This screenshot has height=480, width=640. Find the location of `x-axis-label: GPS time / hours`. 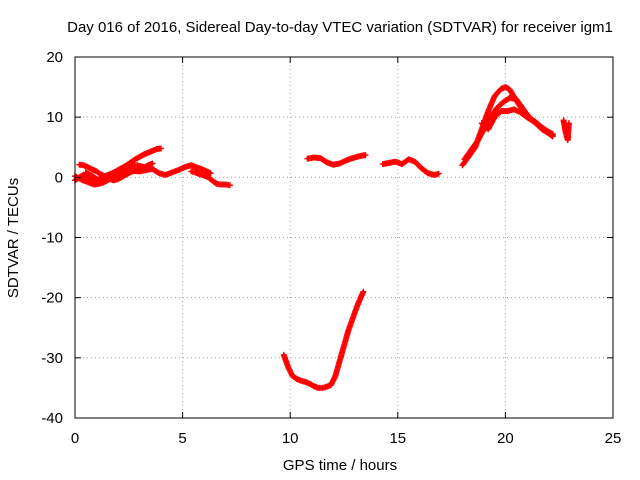

x-axis-label: GPS time / hours is located at coordinates (340, 465).